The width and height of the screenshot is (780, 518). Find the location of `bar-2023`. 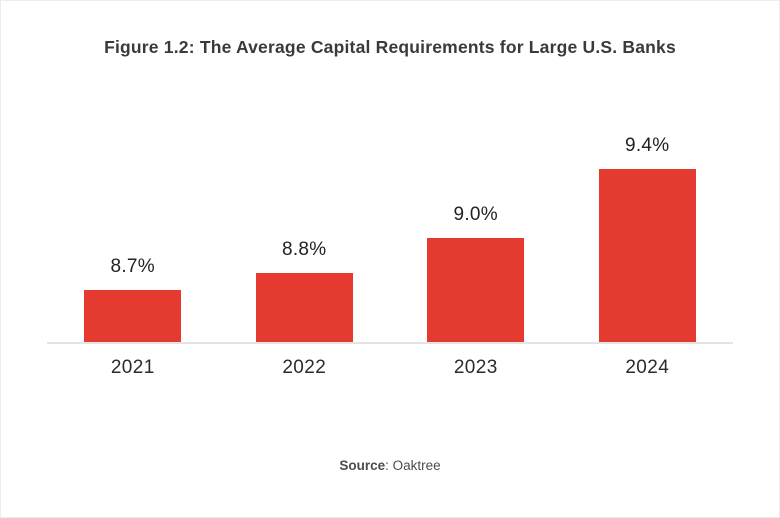

bar-2023 is located at coordinates (476, 290).